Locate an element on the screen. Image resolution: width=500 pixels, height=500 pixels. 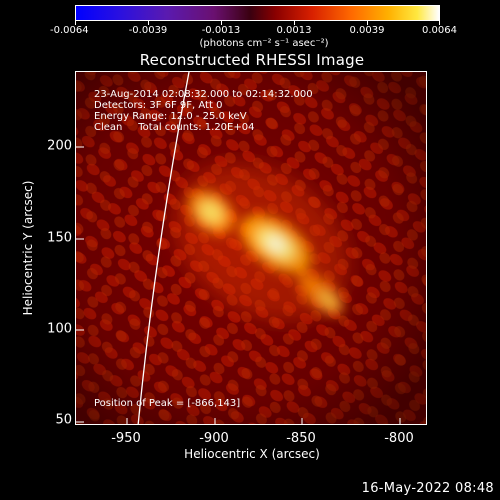
colorbar-units: (photons cm⁻² s⁻¹ asec⁻²) is located at coordinates (264, 43).